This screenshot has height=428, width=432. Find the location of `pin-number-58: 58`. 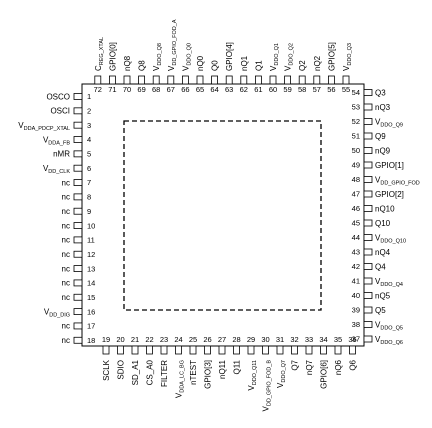

pin-number-58: 58 is located at coordinates (302, 89).